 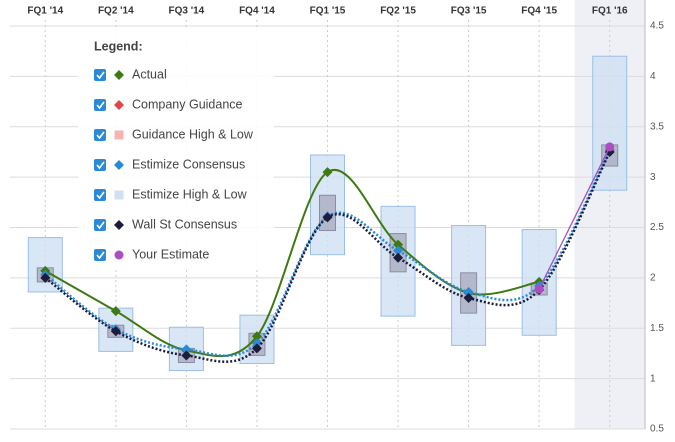 I want to click on y-tick-label: 2.5, so click(x=657, y=227).